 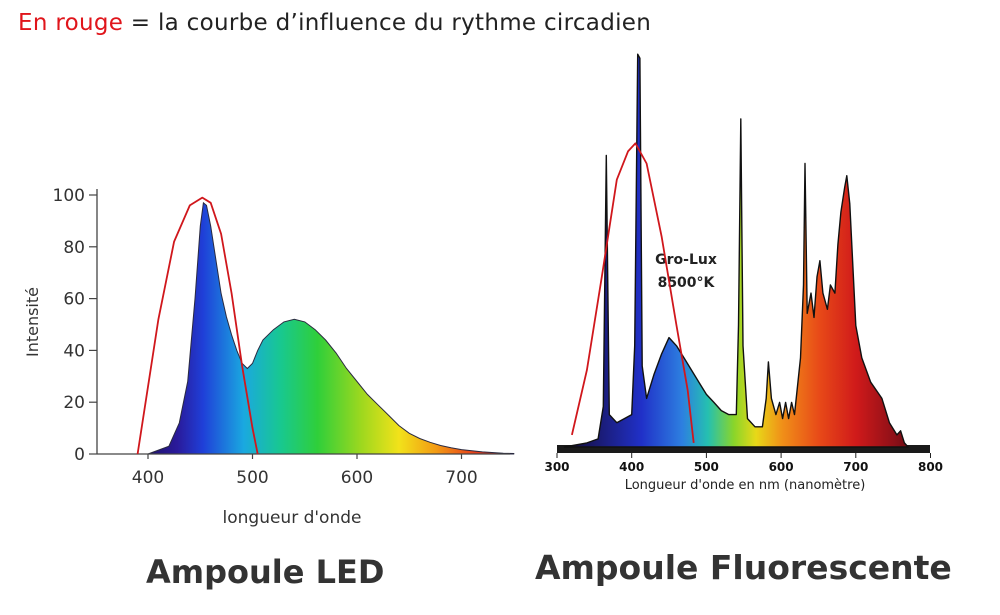 What do you see at coordinates (743, 567) in the screenshot?
I see `fluorescent-caption: Ampoule Fluorescente` at bounding box center [743, 567].